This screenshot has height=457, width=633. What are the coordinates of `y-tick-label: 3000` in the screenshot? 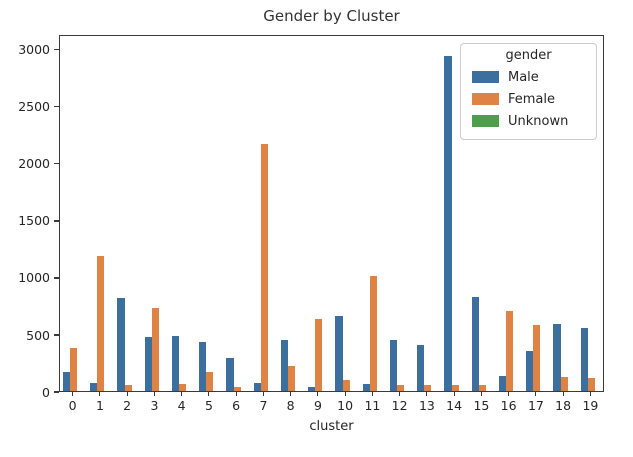 It's located at (34, 50).